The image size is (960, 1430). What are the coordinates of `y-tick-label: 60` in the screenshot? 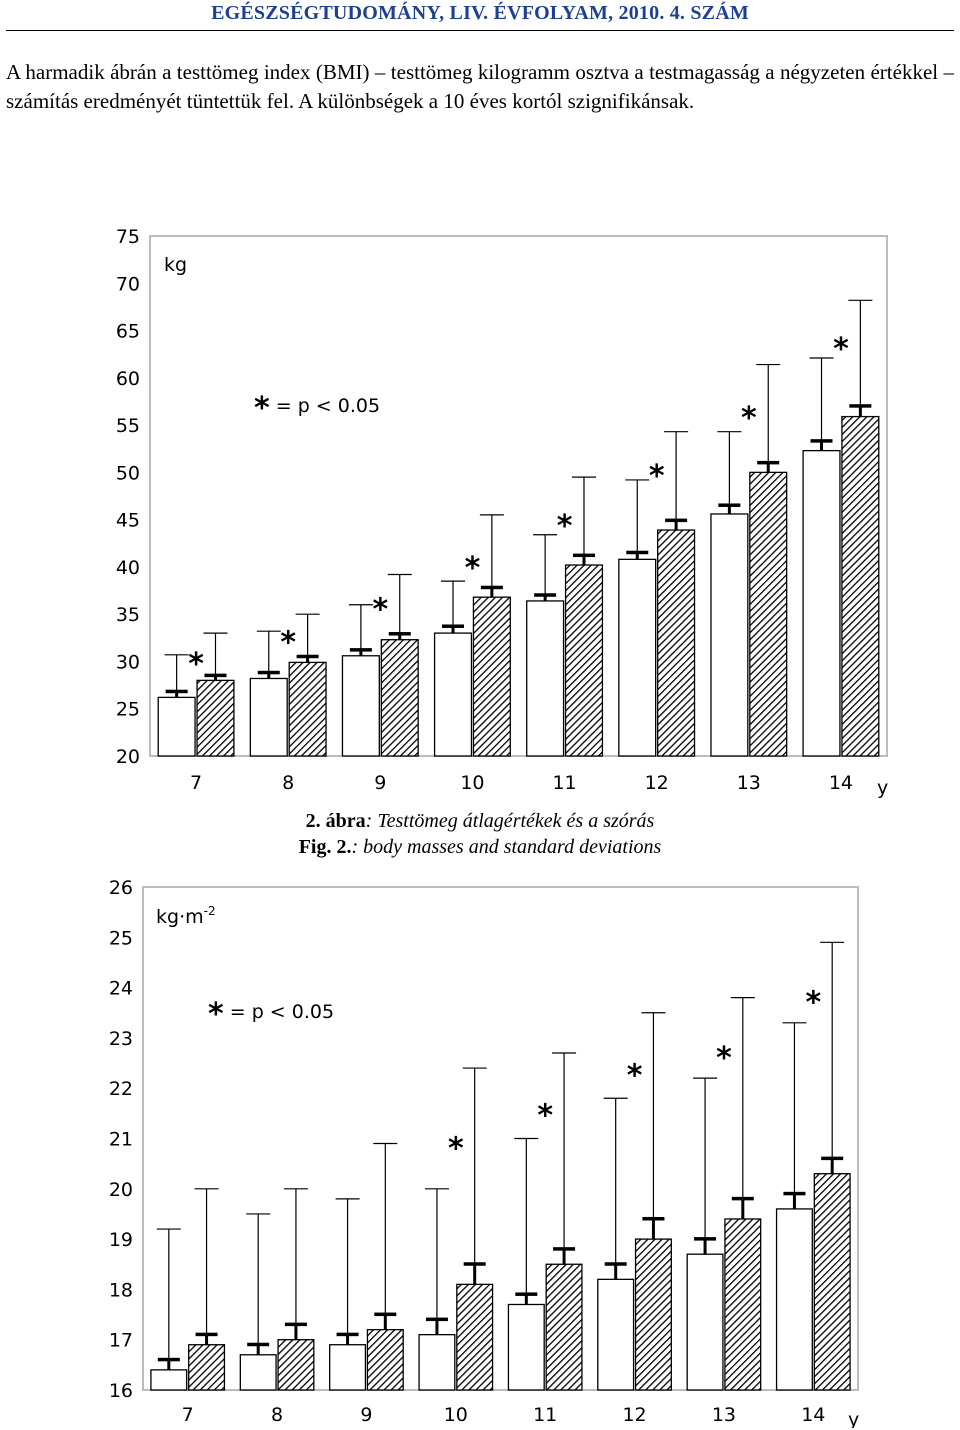 It's located at (128, 379).